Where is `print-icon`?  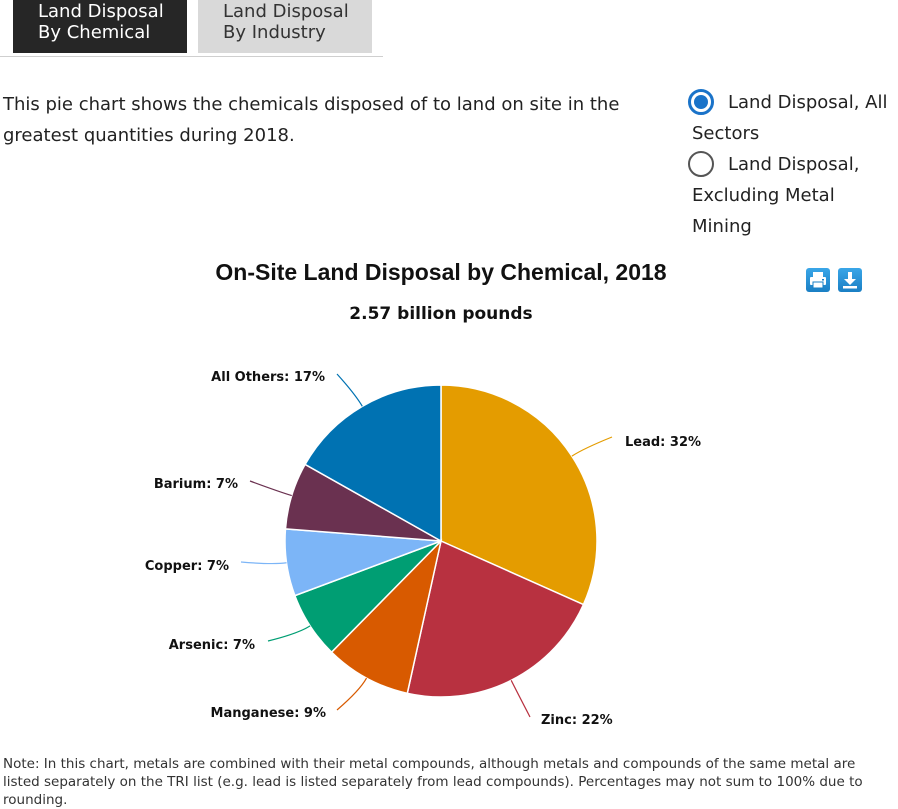 print-icon is located at coordinates (818, 280).